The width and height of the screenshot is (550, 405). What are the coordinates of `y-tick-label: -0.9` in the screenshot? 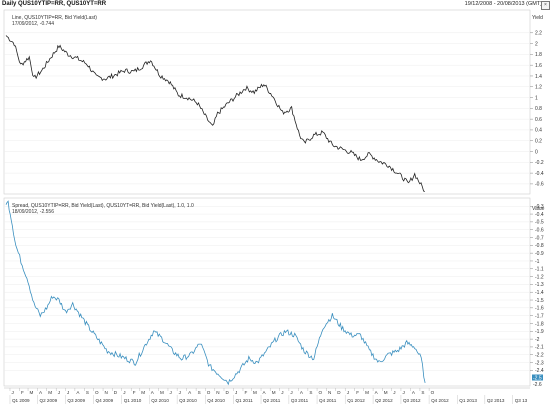 It's located at (539, 254).